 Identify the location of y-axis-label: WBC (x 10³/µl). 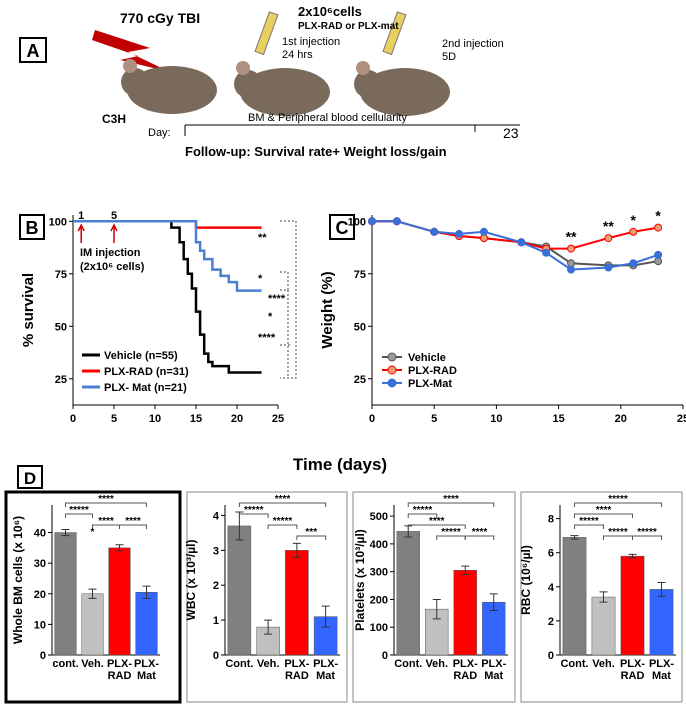
(191, 580).